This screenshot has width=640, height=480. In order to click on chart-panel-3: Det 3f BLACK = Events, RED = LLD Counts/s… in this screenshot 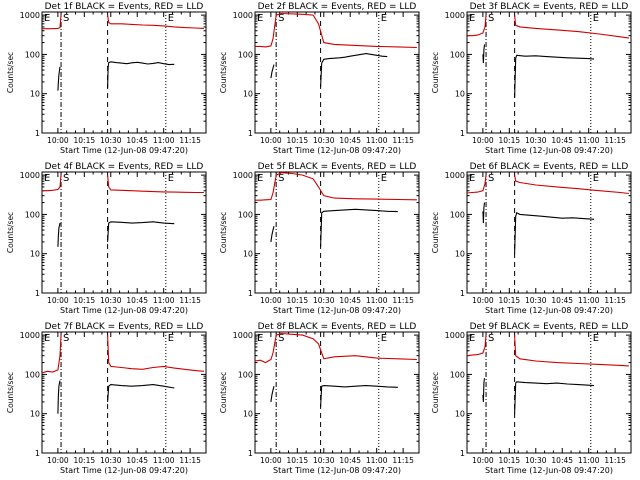, I will do `click(531, 78)`.